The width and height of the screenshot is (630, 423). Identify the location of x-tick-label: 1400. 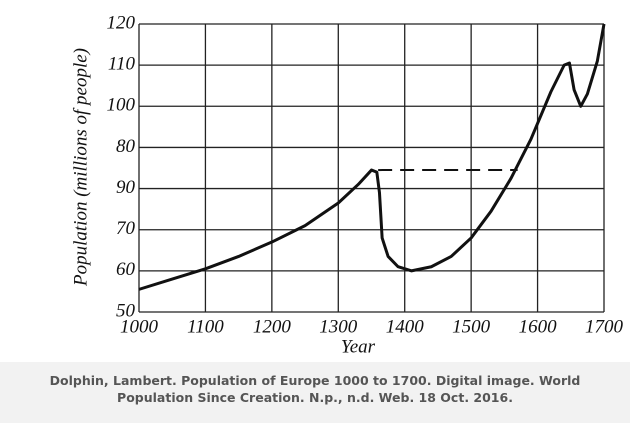
(405, 326).